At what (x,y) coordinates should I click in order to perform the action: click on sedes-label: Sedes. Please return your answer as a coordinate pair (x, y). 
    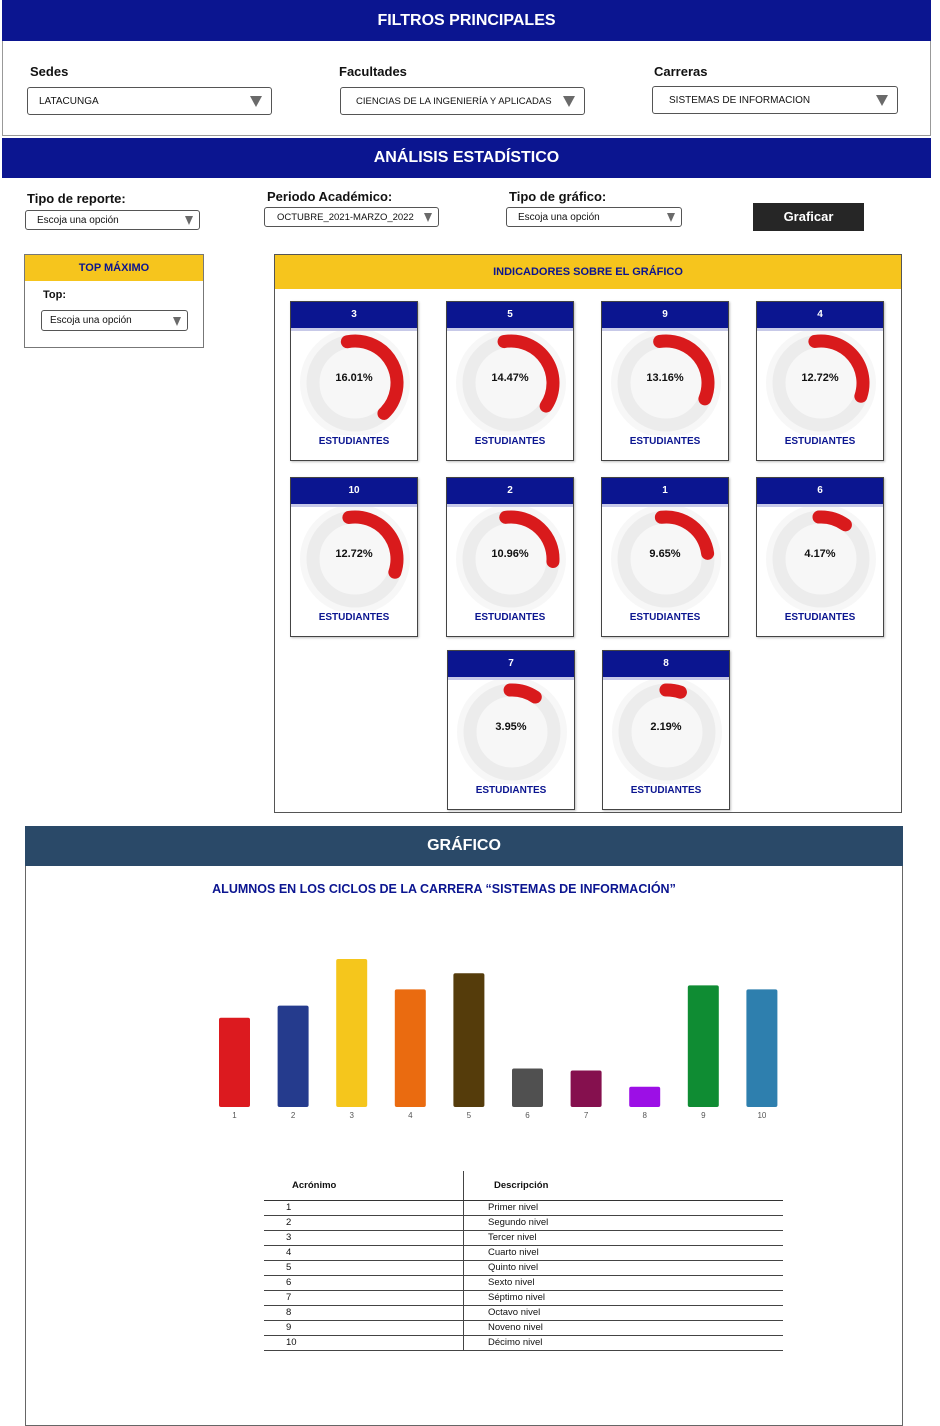
    Looking at the image, I should click on (49, 71).